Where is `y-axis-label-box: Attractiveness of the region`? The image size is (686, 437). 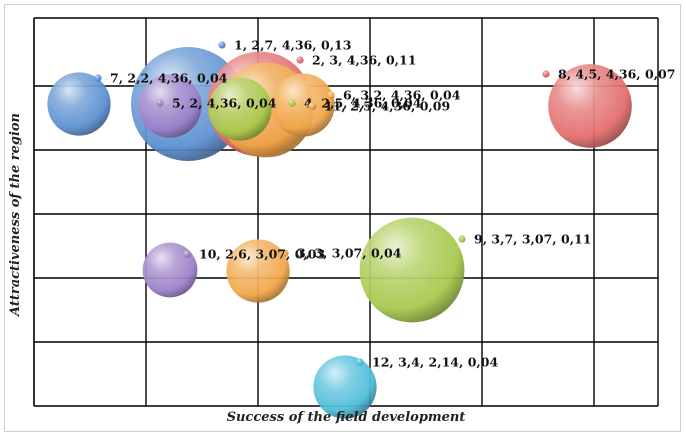
y-axis-label-box: Attractiveness of the region is located at coordinates (16, 214).